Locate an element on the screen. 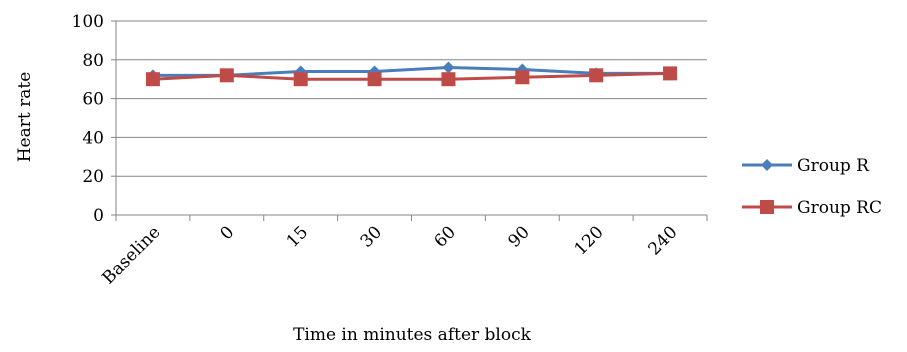 This screenshot has width=907, height=352. legend-label: Group RC is located at coordinates (839, 208).